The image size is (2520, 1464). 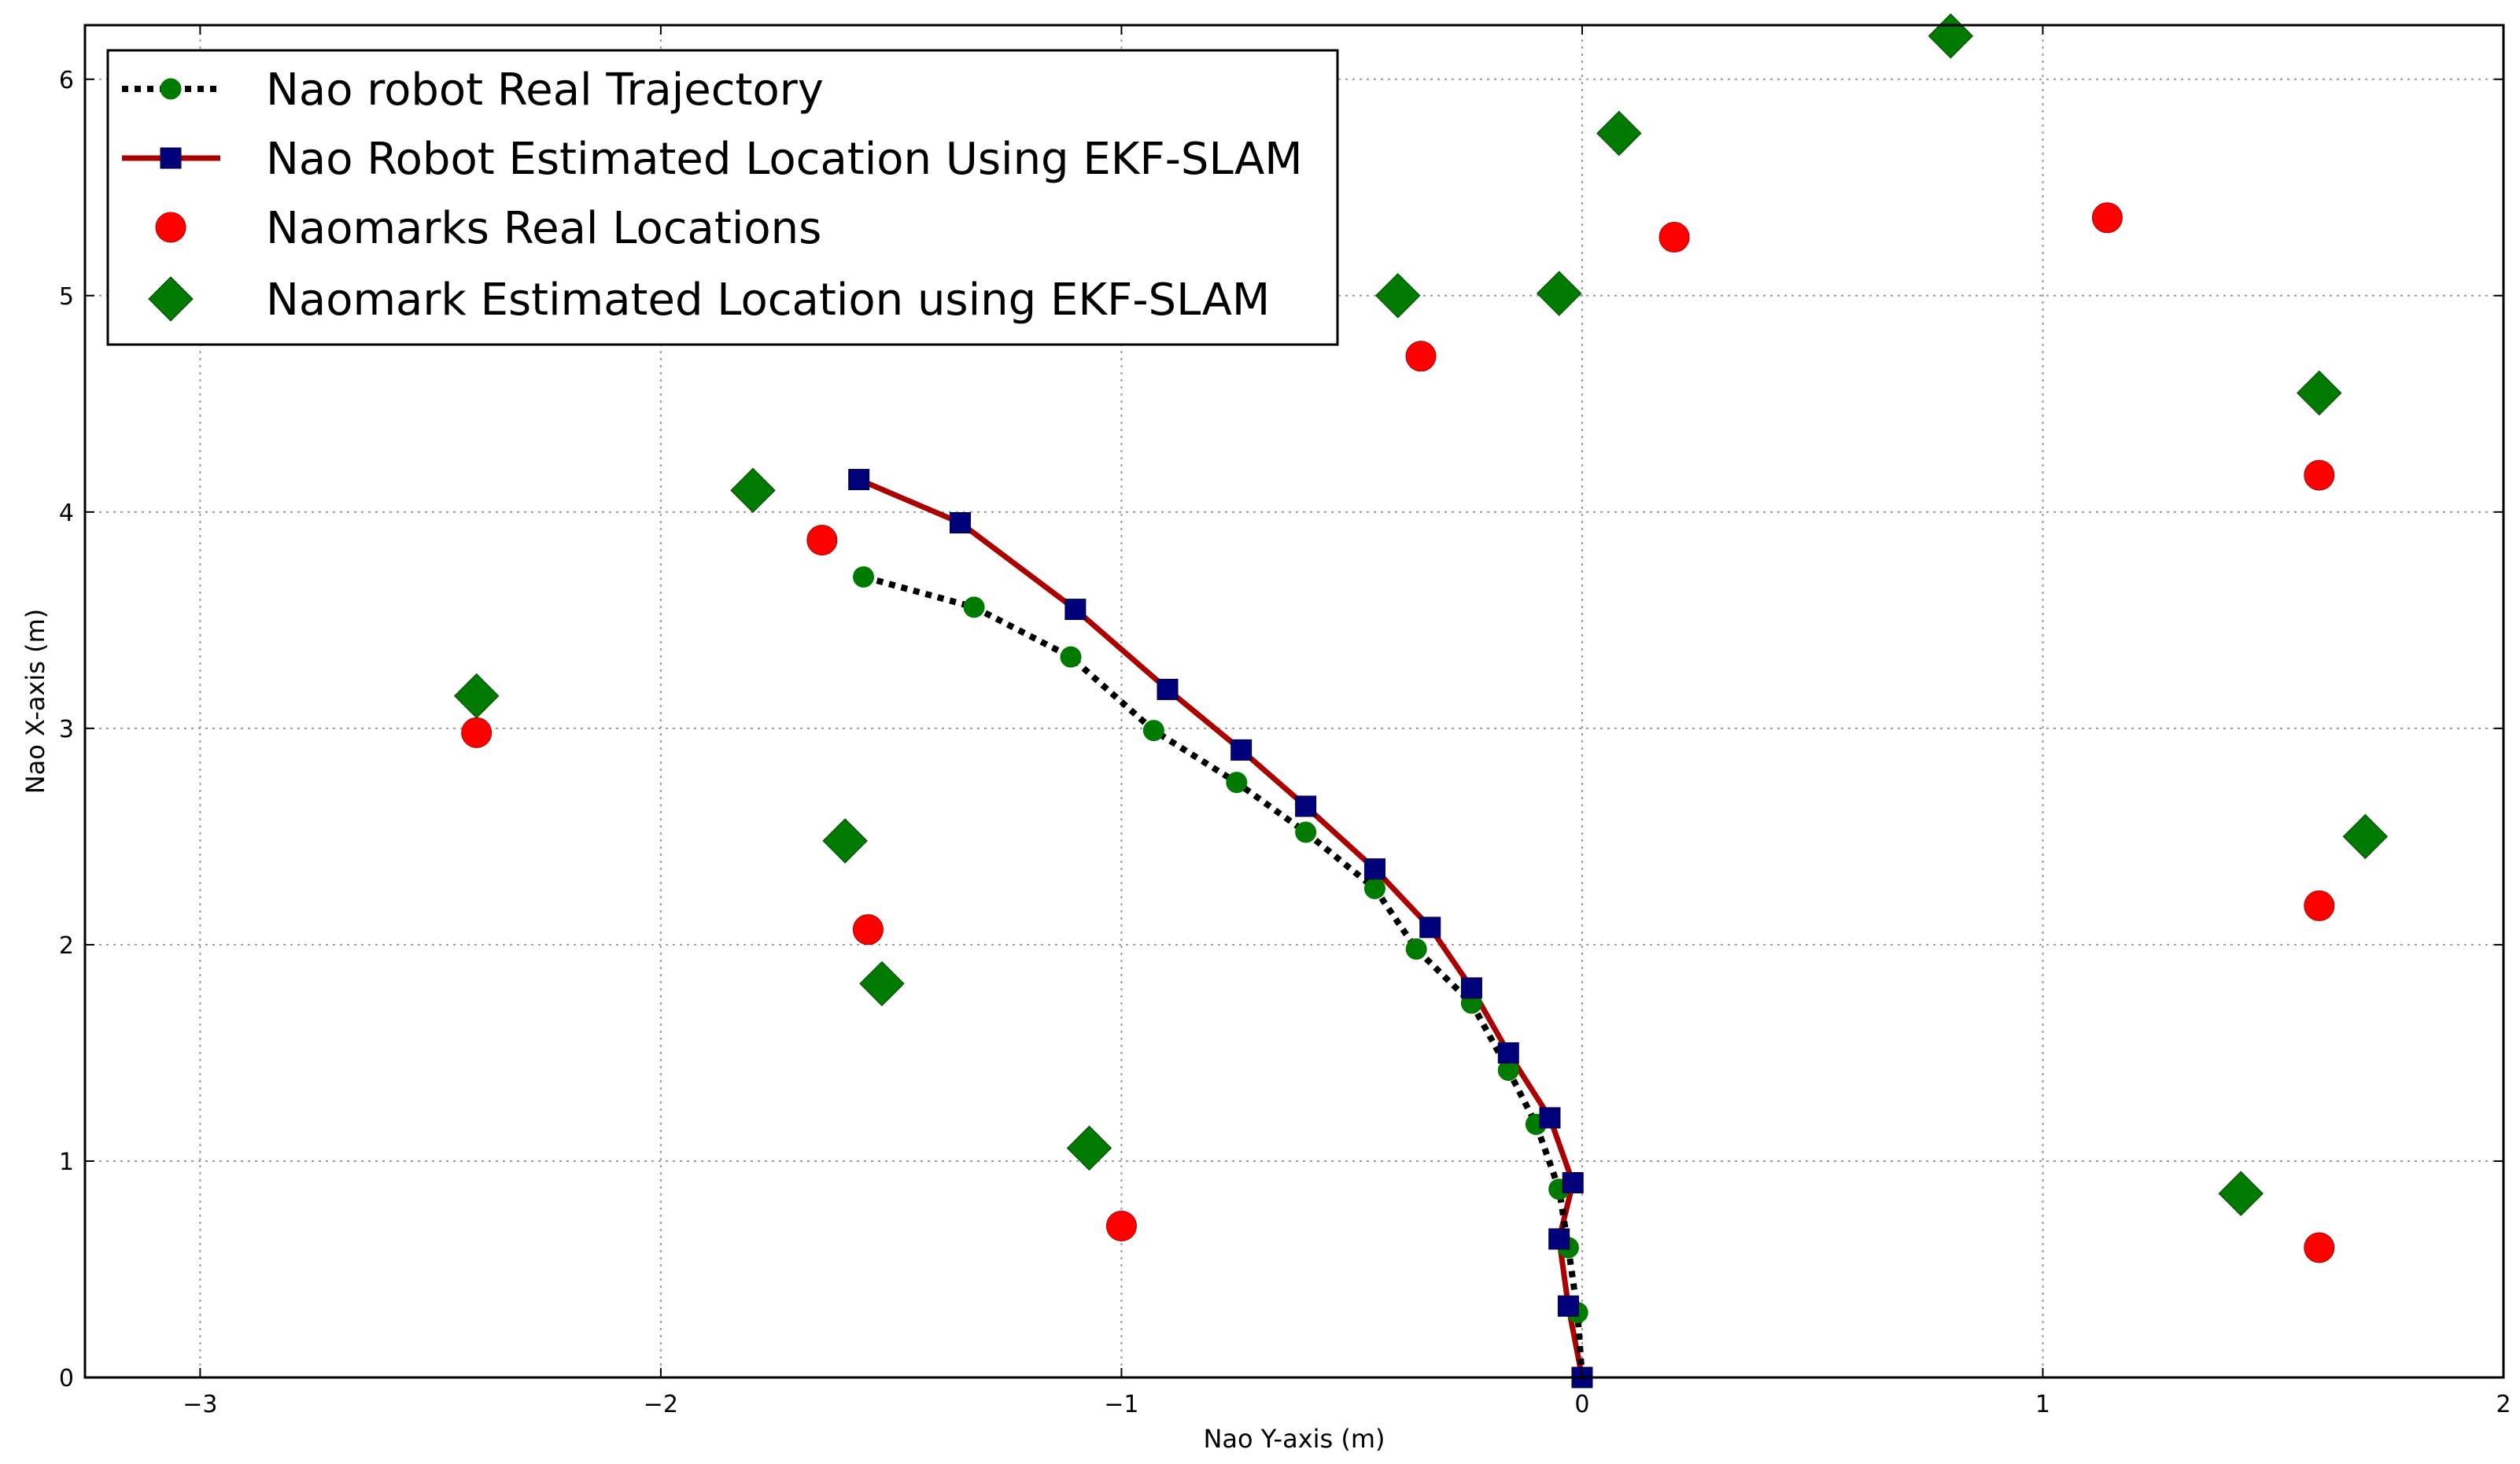 What do you see at coordinates (66, 1378) in the screenshot?
I see `y-tick-label-0: 0` at bounding box center [66, 1378].